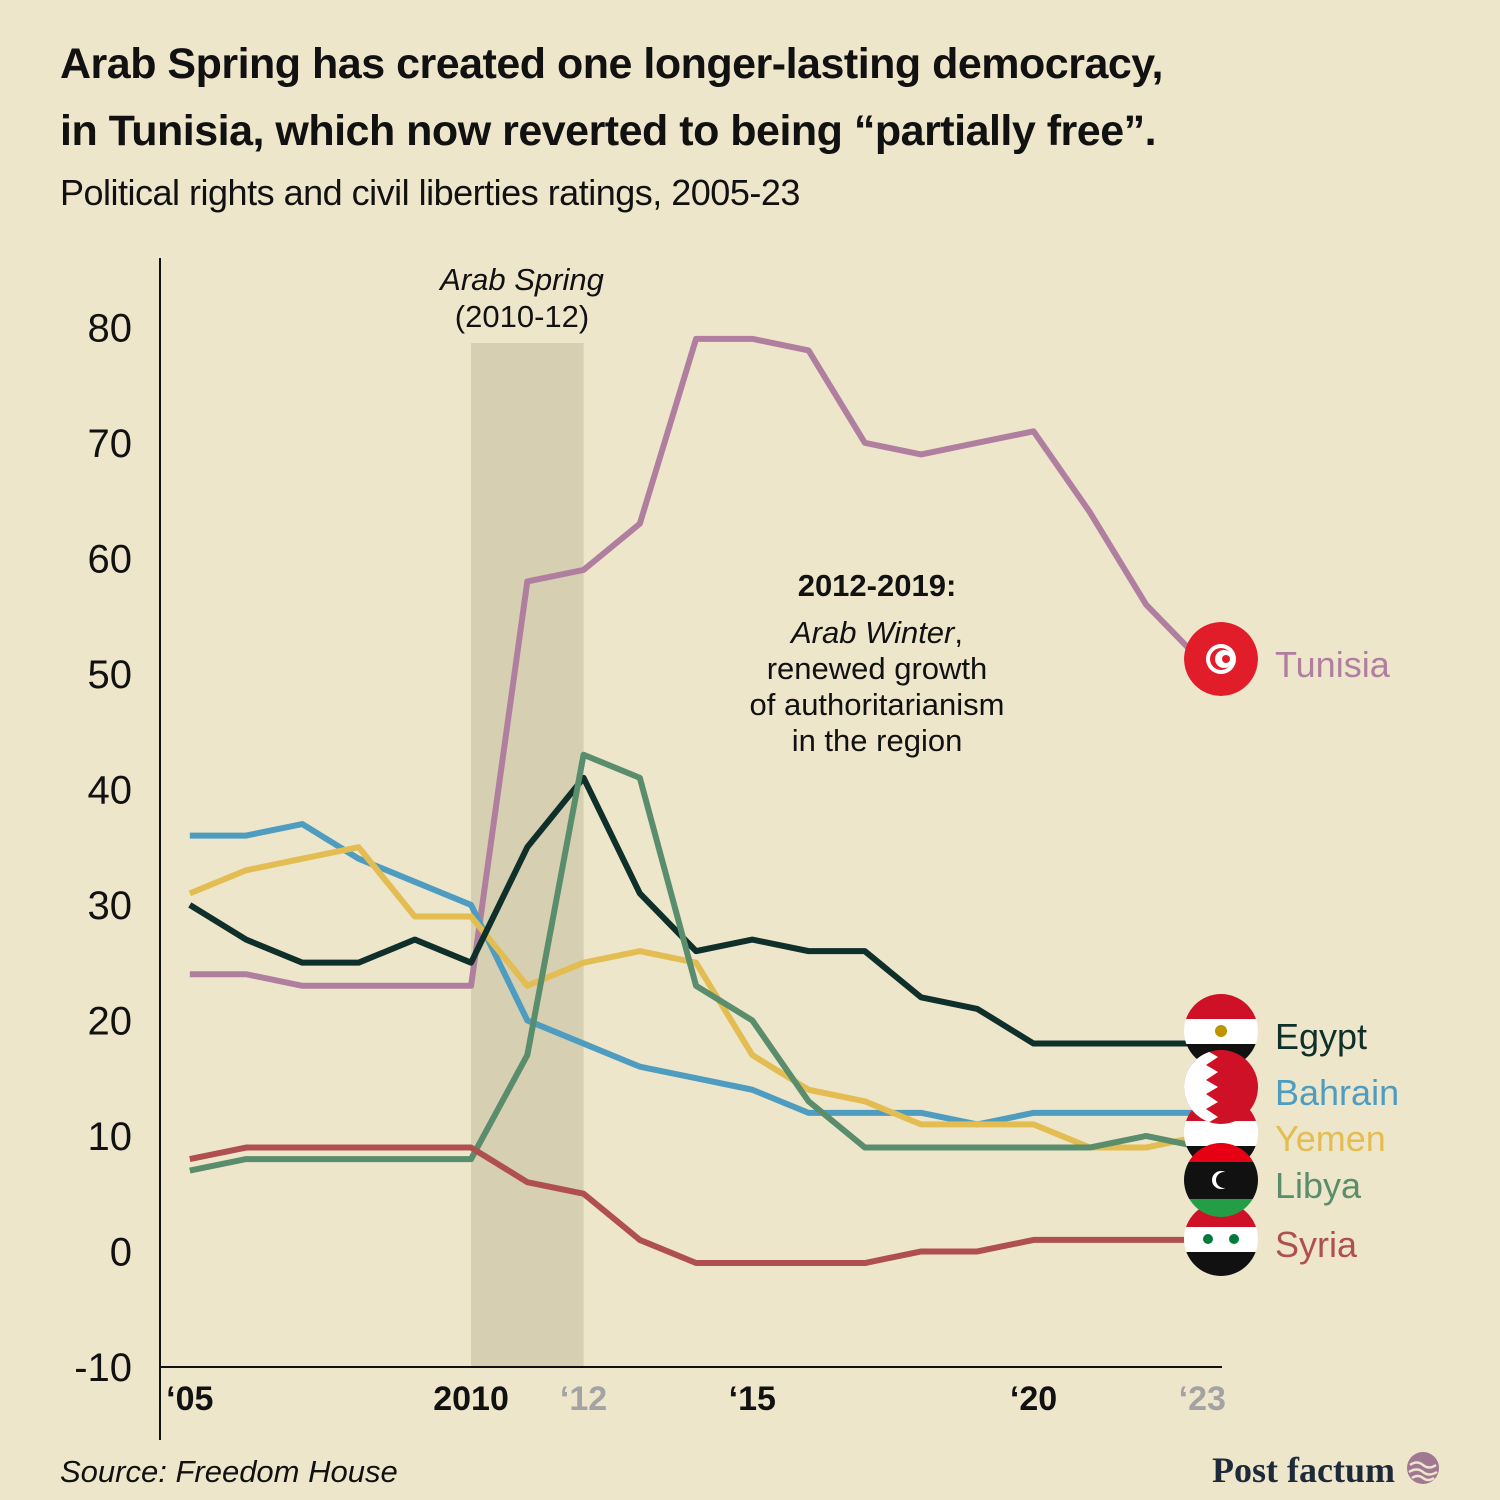  I want to click on x-tick-label: ‘23, so click(1202, 1399).